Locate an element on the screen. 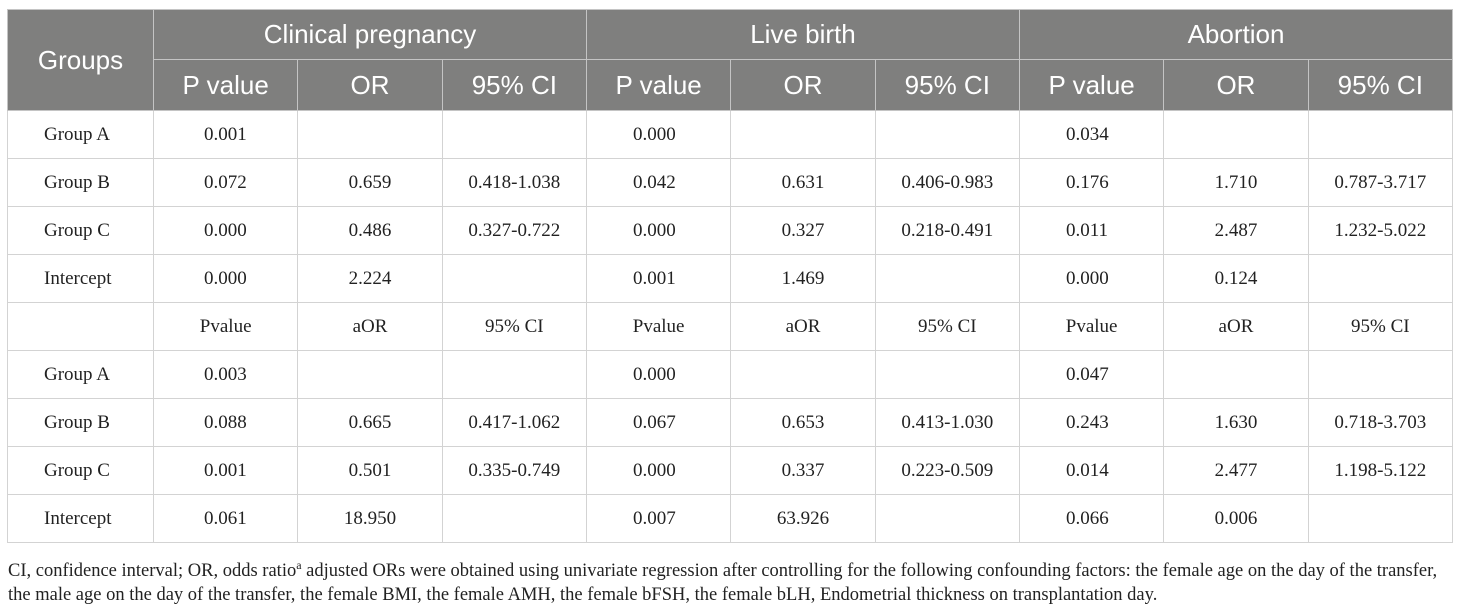  p-value-header: P value is located at coordinates (658, 85).